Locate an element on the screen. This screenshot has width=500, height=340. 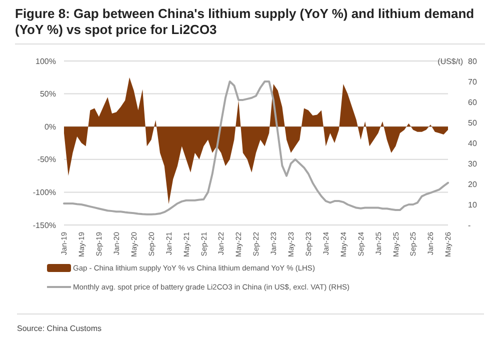
y2-tick-label: 40 is located at coordinates (473, 143).